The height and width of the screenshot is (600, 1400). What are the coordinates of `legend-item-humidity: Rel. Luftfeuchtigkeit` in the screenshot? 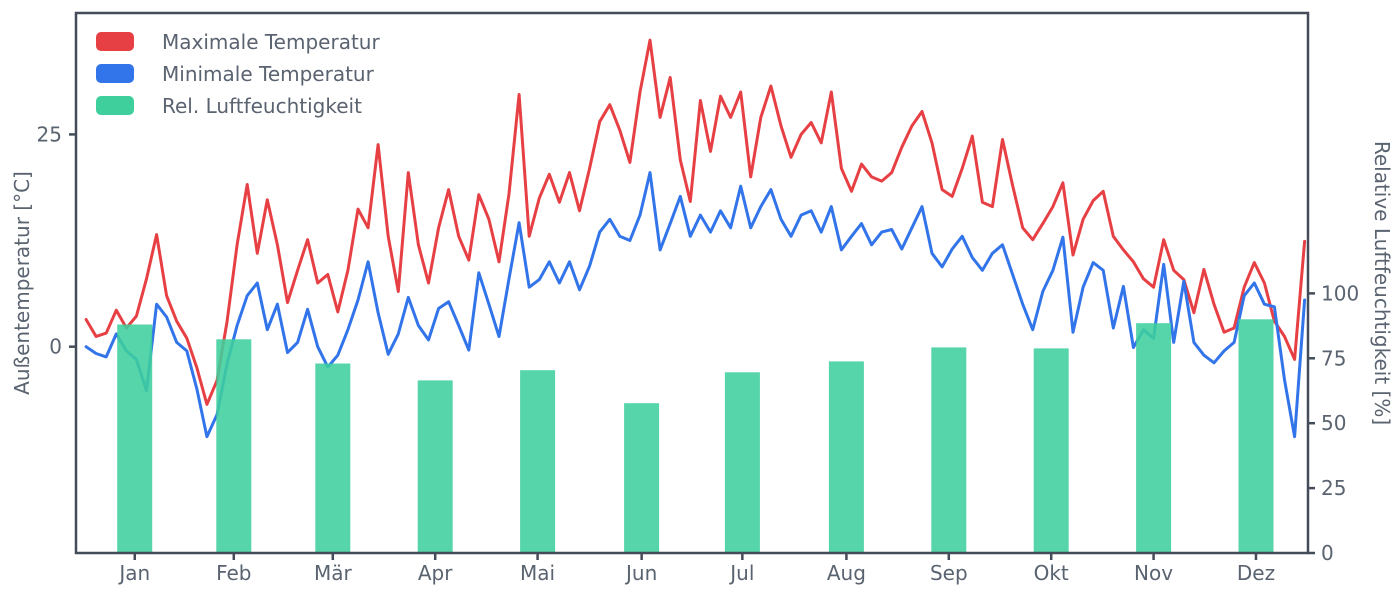 It's located at (238, 105).